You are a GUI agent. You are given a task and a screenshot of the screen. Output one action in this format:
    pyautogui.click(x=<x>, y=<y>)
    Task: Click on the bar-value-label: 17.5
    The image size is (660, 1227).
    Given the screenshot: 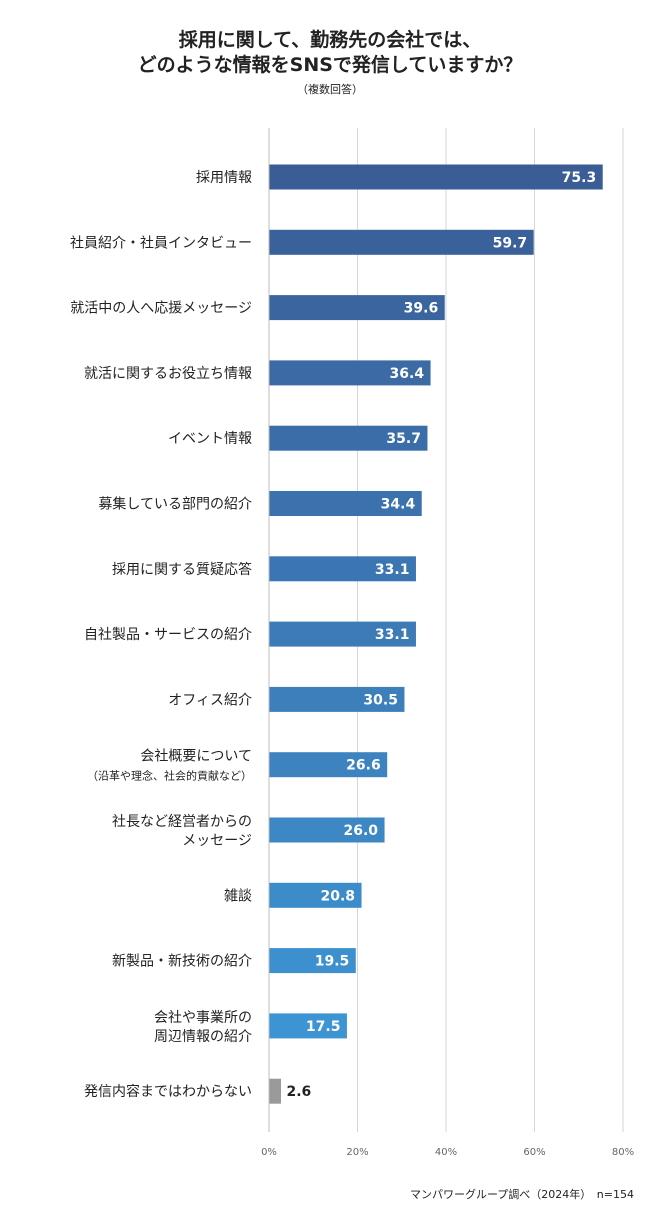 What is the action you would take?
    pyautogui.click(x=323, y=1027)
    